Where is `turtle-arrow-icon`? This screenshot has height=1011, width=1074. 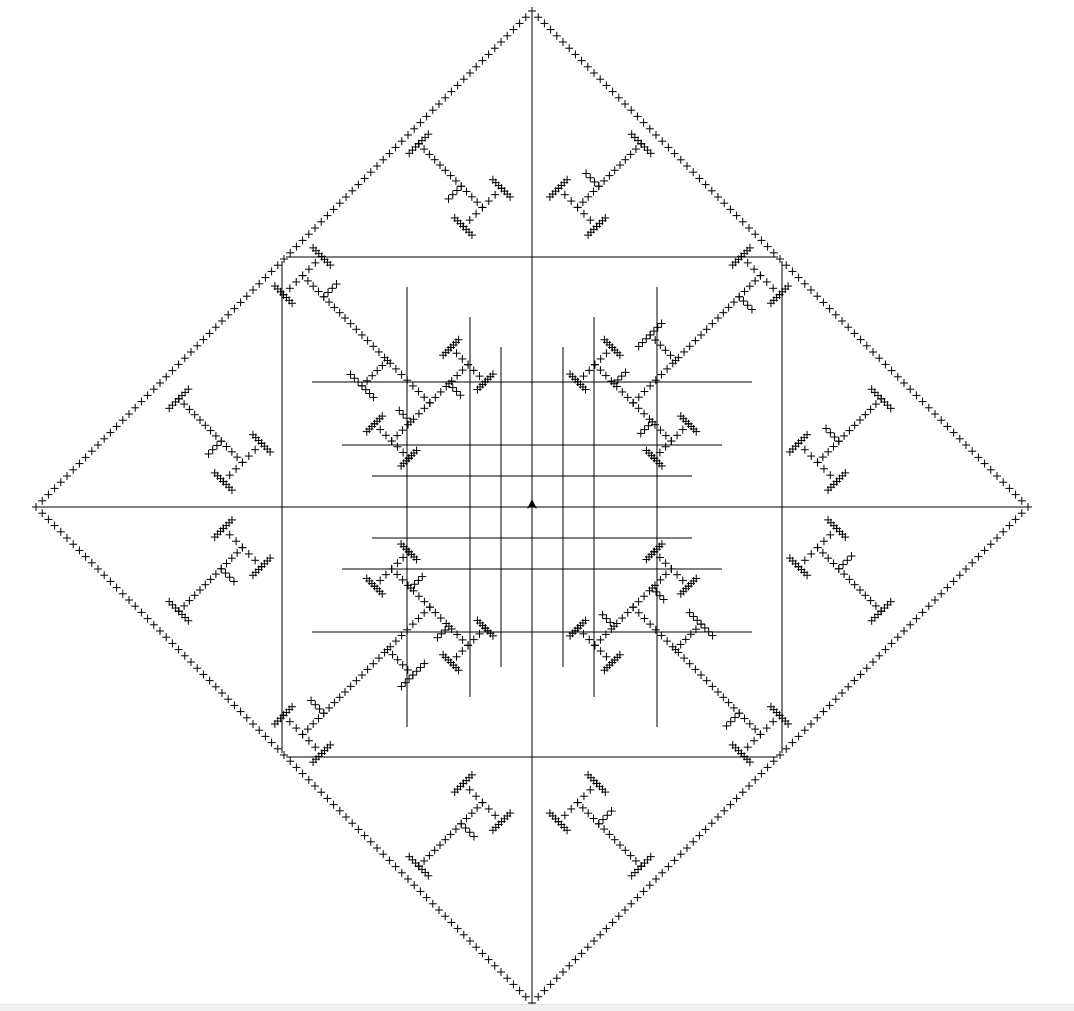
turtle-arrow-icon is located at coordinates (532, 504).